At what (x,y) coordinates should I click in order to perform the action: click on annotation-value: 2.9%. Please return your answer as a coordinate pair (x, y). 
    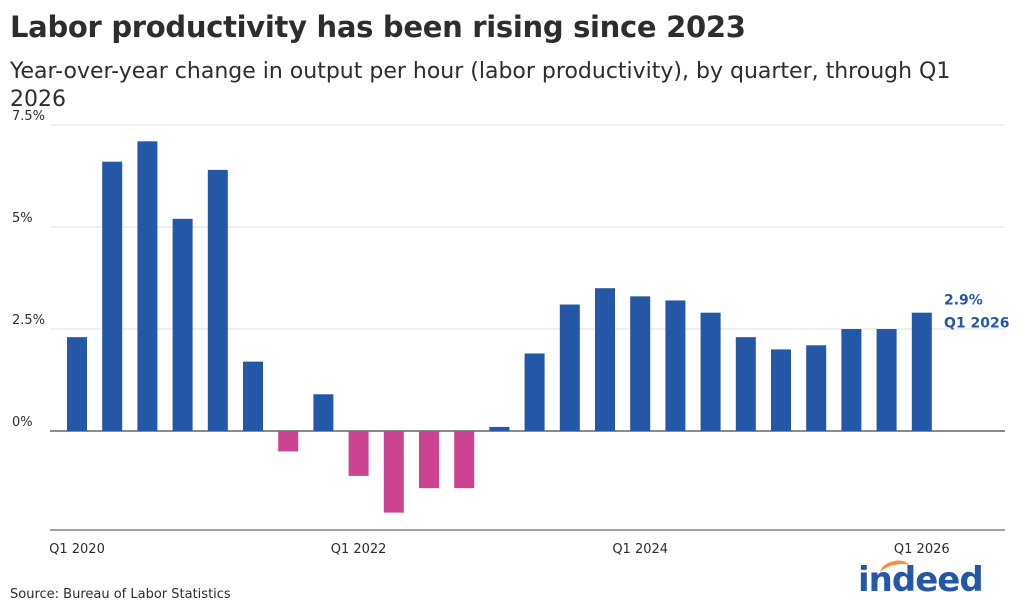
    Looking at the image, I should click on (963, 301).